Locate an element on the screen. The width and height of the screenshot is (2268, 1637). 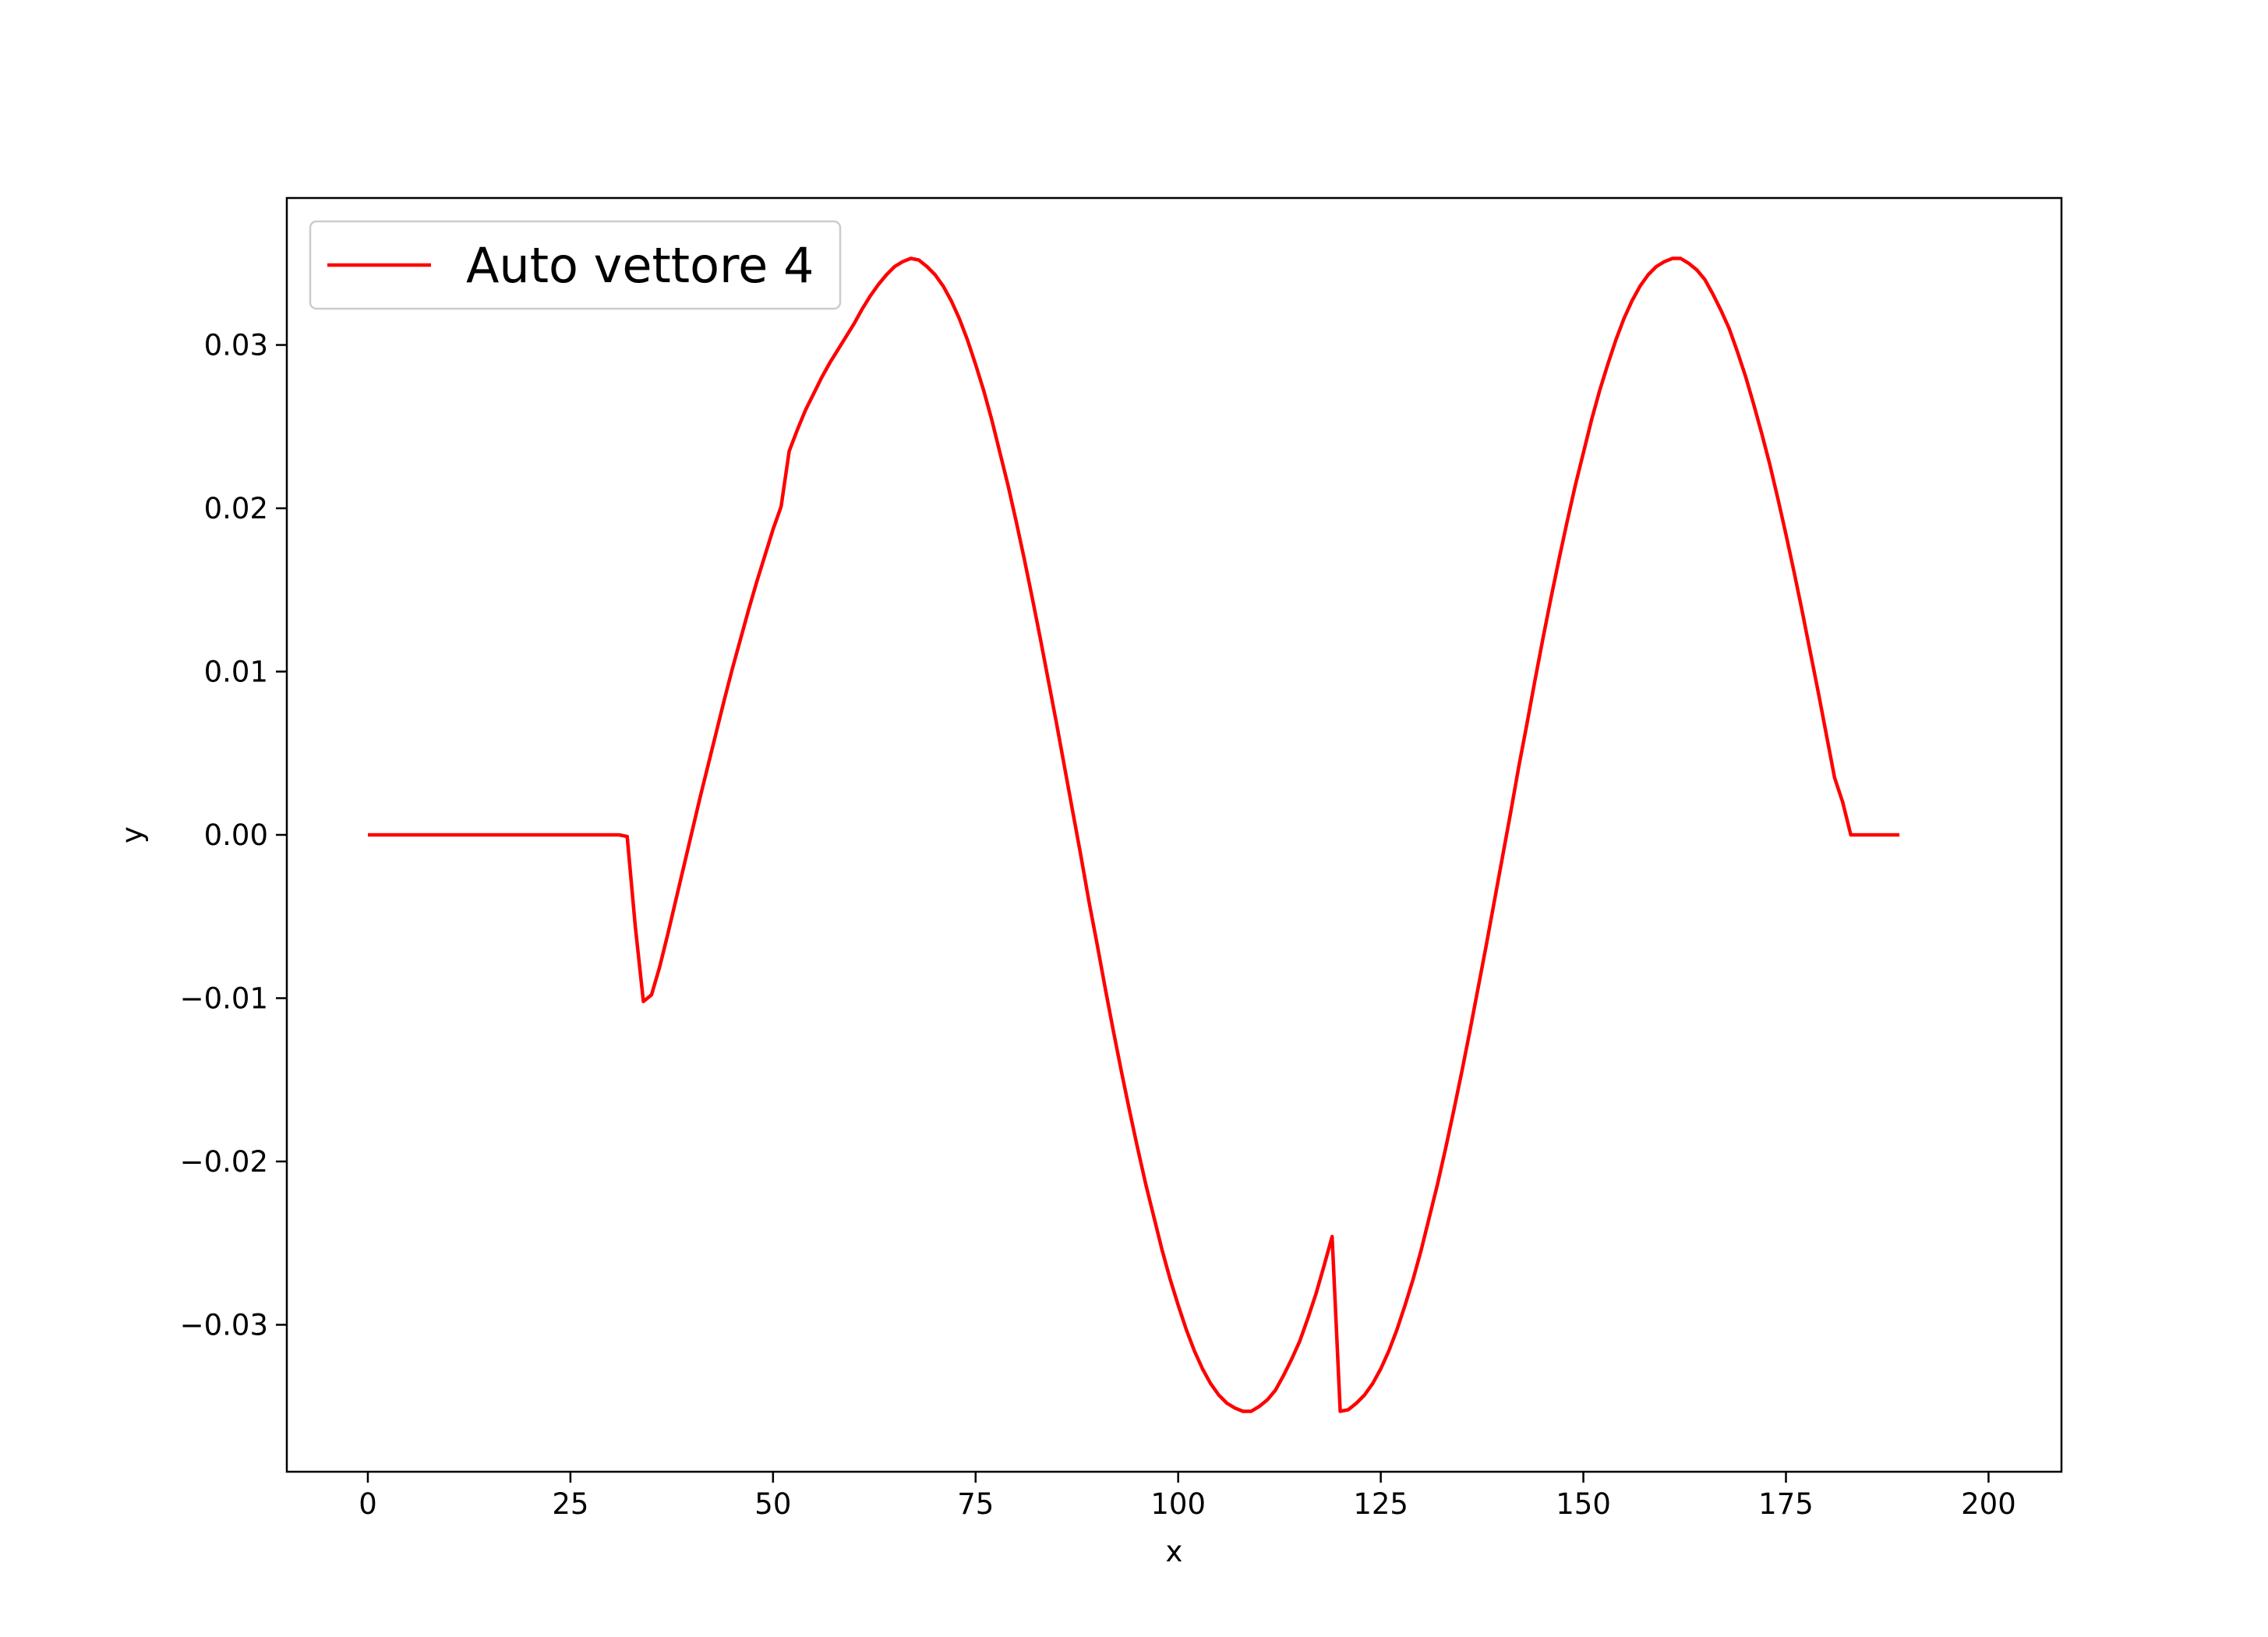
x-tick-label: 175 is located at coordinates (1786, 1504).